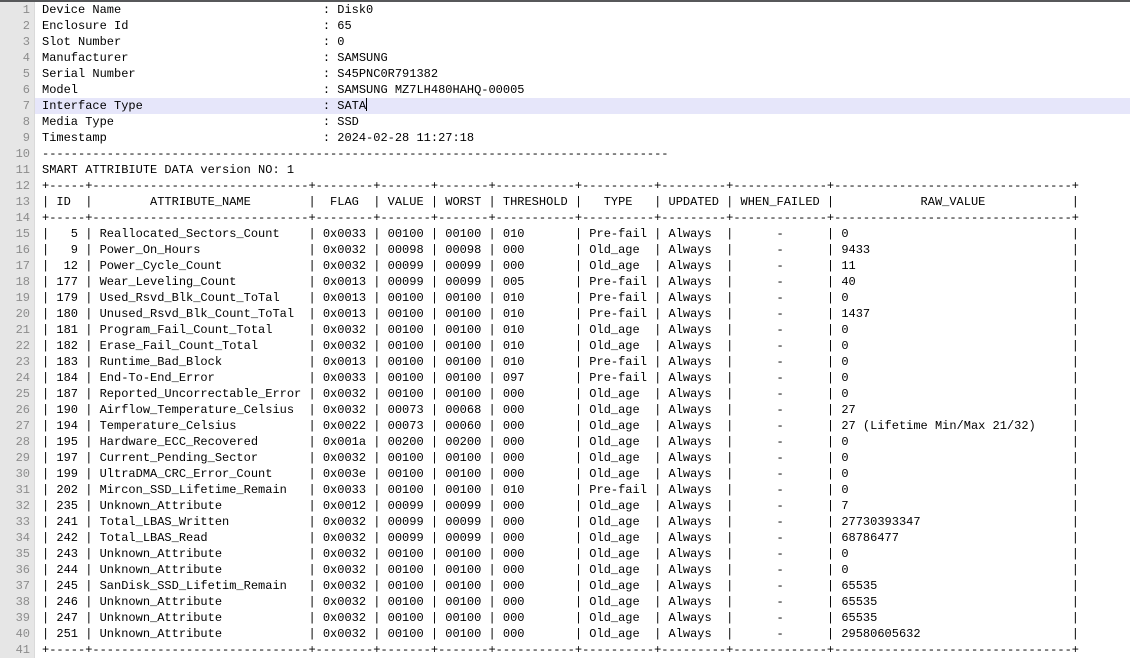 The height and width of the screenshot is (658, 1130). What do you see at coordinates (17, 474) in the screenshot?
I see `line-number: 30` at bounding box center [17, 474].